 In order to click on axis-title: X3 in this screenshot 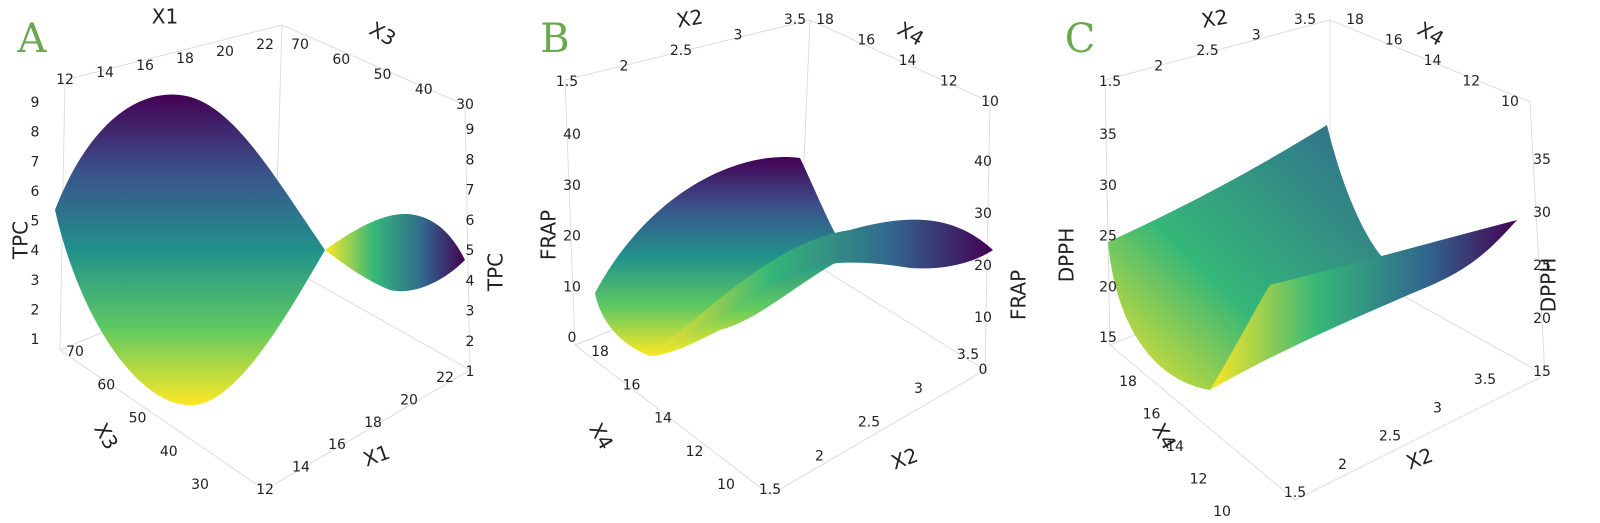, I will do `click(106, 436)`.